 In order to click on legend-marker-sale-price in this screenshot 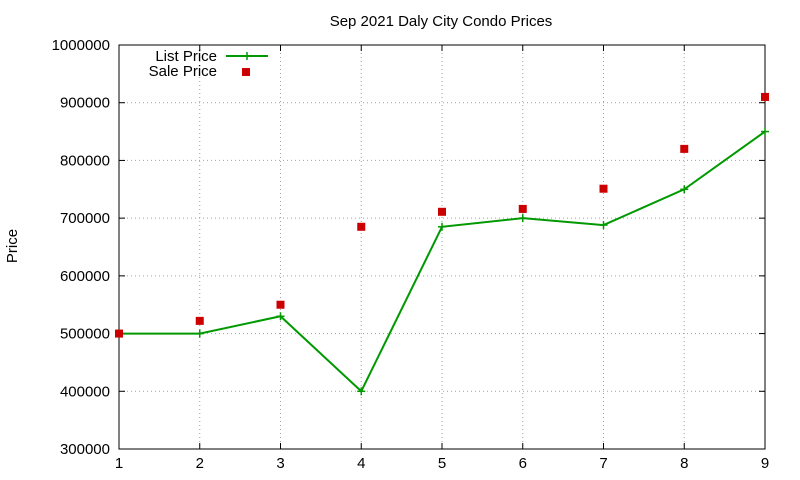, I will do `click(246, 72)`.